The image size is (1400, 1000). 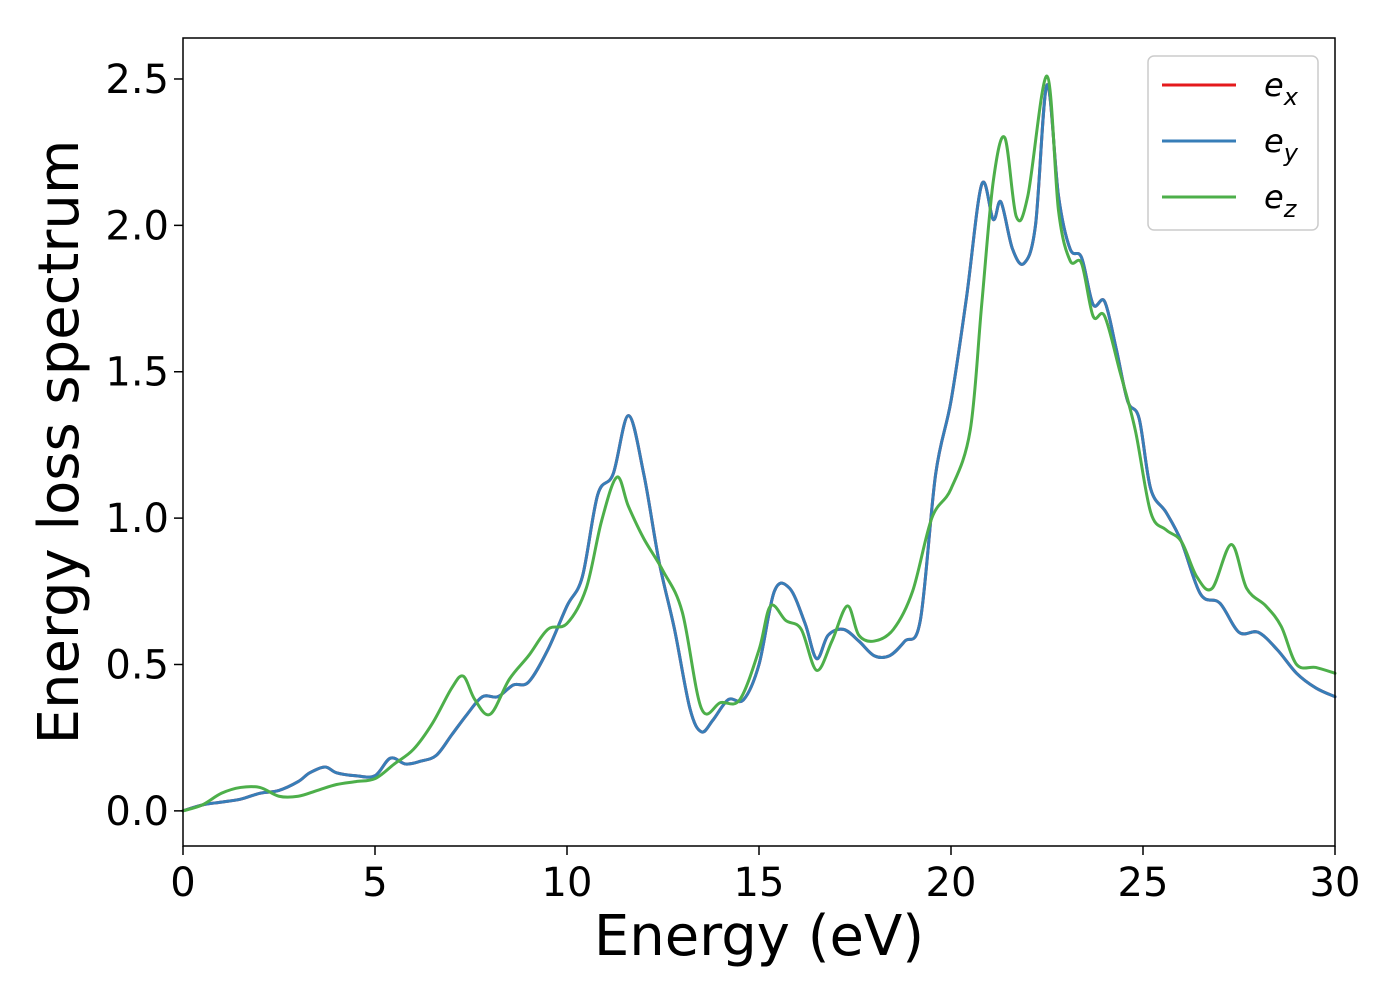 What do you see at coordinates (137, 665) in the screenshot?
I see `y-tick-label: 0.5` at bounding box center [137, 665].